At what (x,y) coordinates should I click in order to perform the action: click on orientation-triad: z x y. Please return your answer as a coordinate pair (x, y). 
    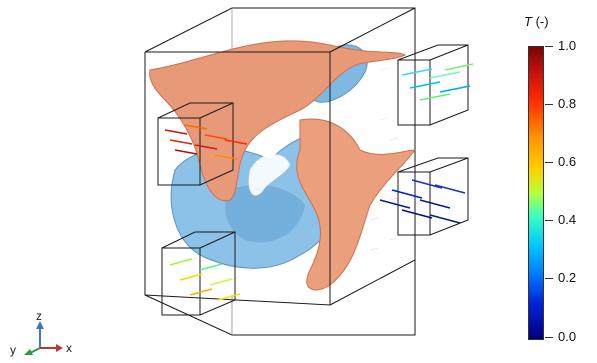
    Looking at the image, I should click on (40, 331).